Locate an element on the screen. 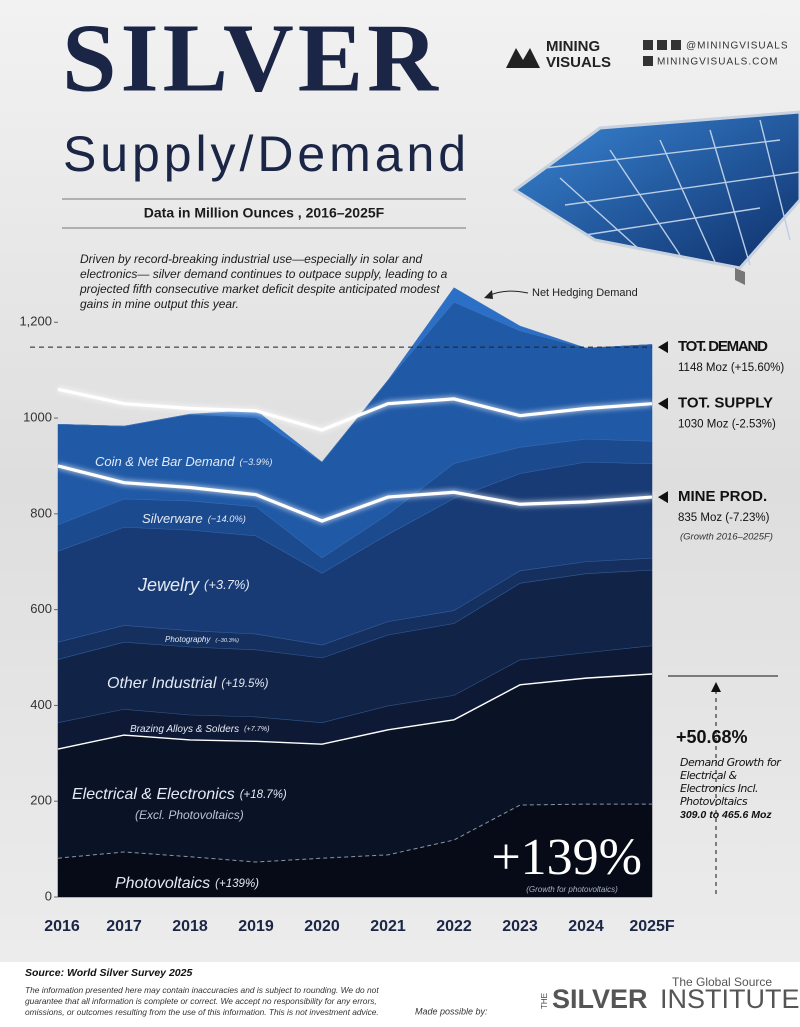 This screenshot has width=800, height=1027. series-name: Electrical & Electronics is located at coordinates (153, 794).